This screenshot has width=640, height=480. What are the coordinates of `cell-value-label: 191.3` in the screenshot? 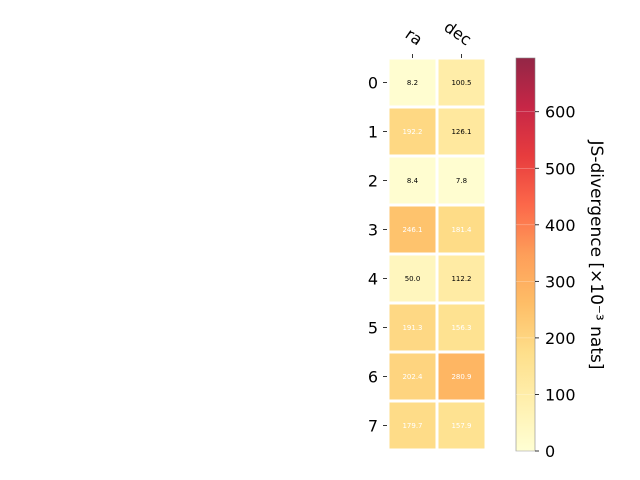 It's located at (412, 328).